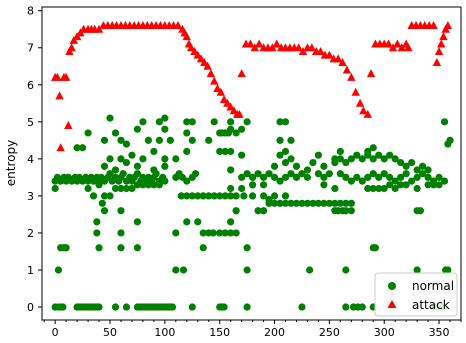  Describe the element at coordinates (274, 332) in the screenshot. I see `x-tick-label: 200` at that location.